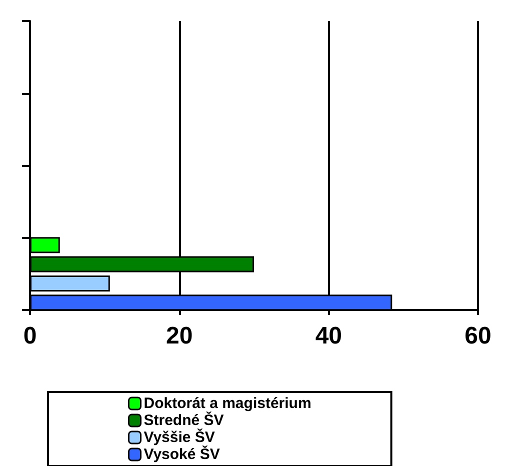  Describe the element at coordinates (228, 403) in the screenshot. I see `legend-label: Doktorát a magistérium` at that location.